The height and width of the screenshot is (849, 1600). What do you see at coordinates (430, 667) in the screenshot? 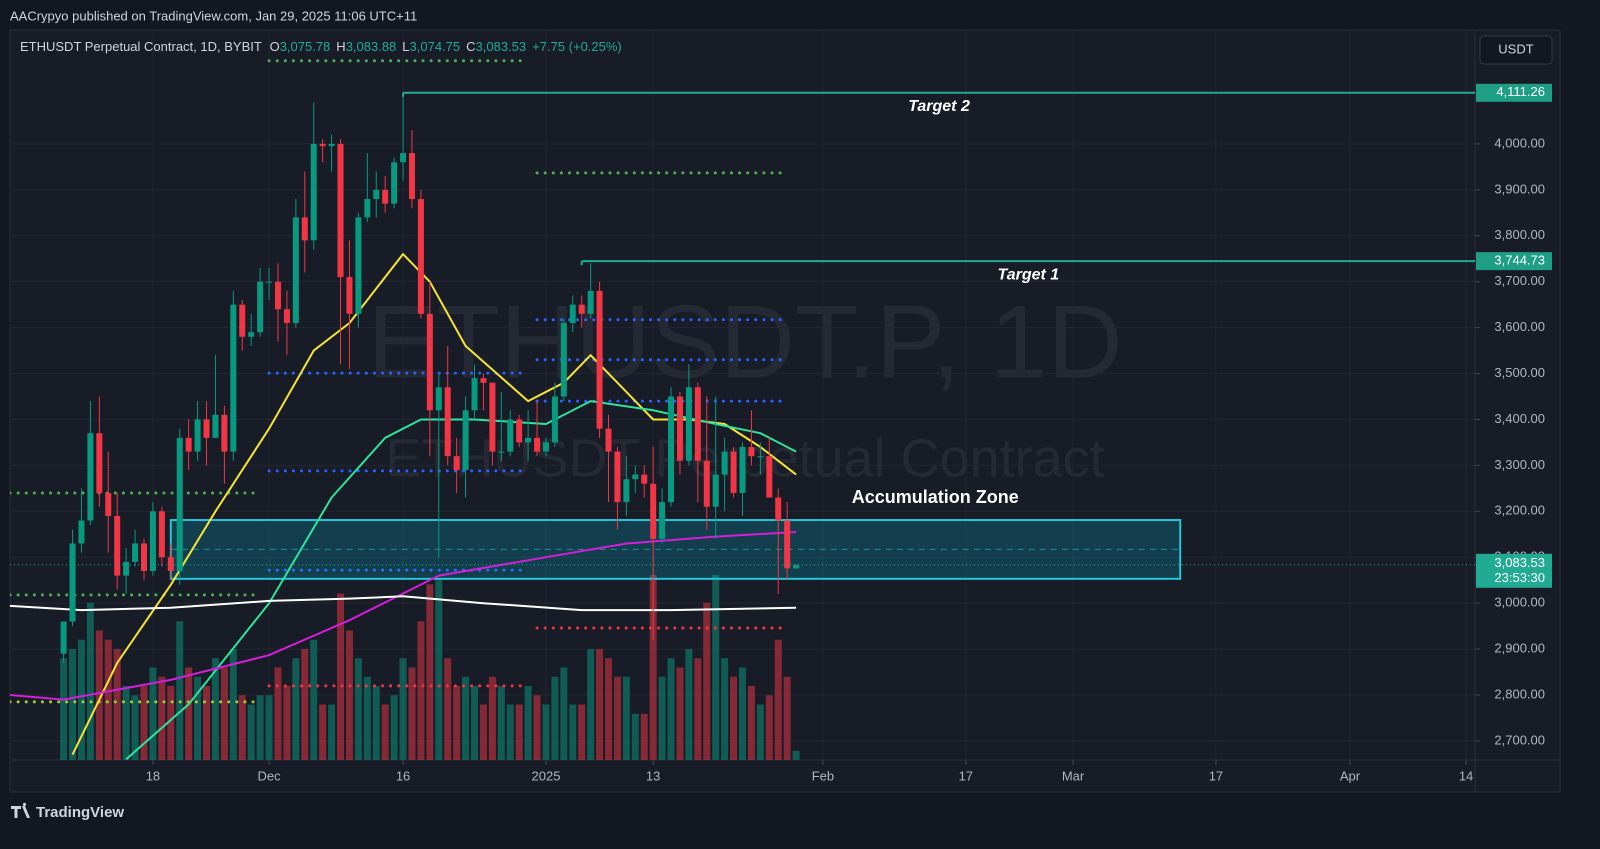
I see `volume-layer` at bounding box center [430, 667].